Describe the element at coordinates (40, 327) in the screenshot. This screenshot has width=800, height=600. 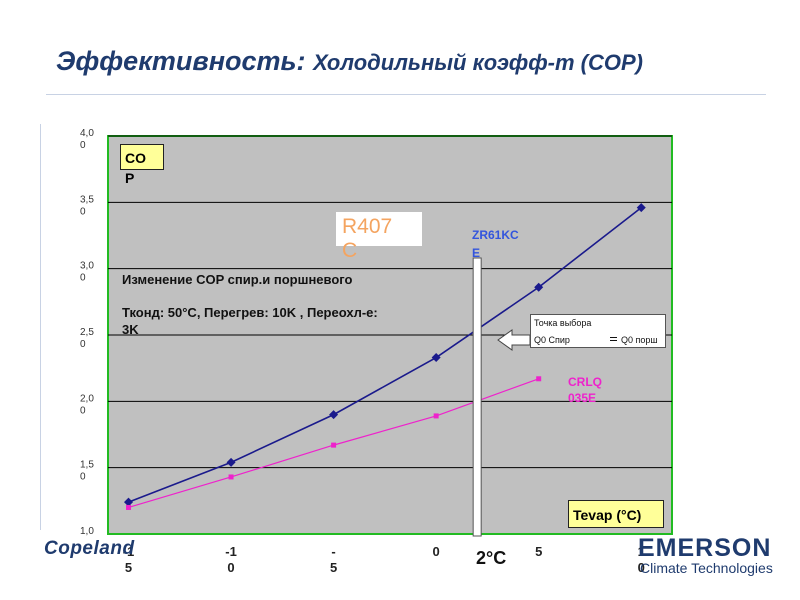
I see `left-divider` at that location.